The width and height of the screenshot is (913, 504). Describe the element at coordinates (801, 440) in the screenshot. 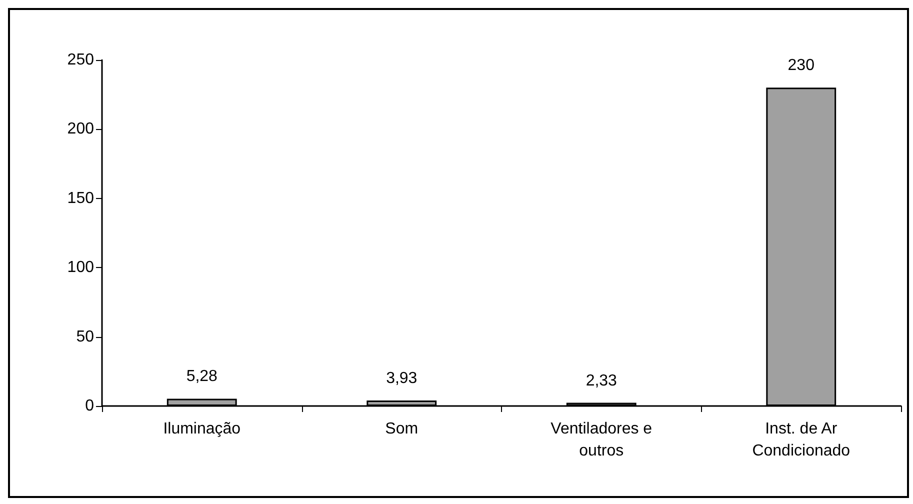

I see `x-tick-label: Inst. de Ar Condicionado` at that location.